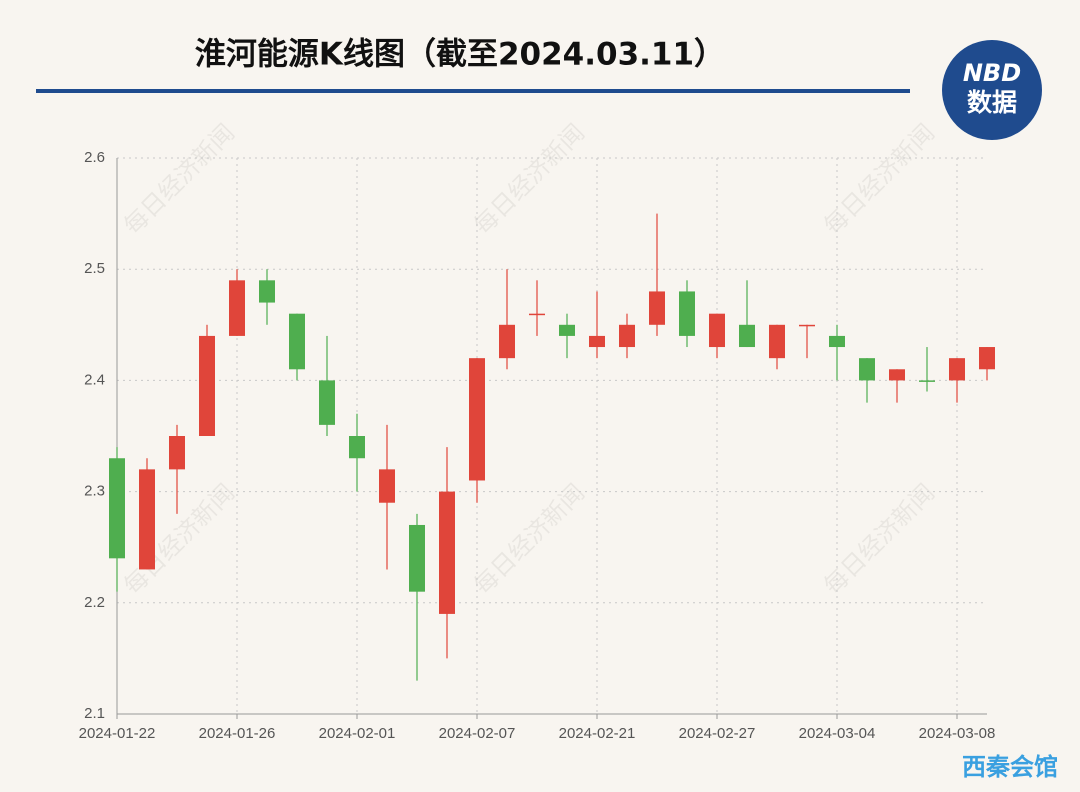 This screenshot has width=1080, height=792. What do you see at coordinates (237, 733) in the screenshot?
I see `x-tick-label: 2024-01-26` at bounding box center [237, 733].